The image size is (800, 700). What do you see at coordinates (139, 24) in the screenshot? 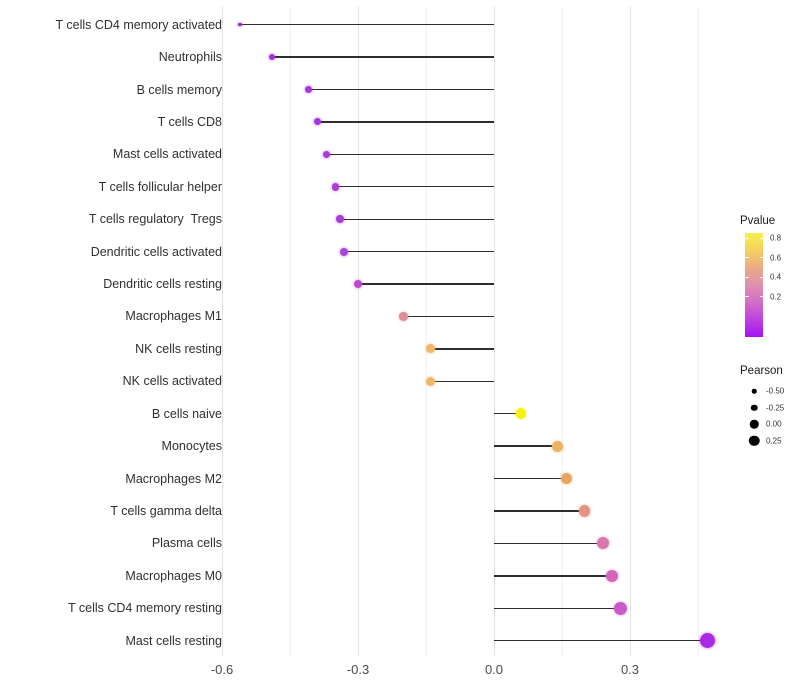
I see `category-label: T cells CD4 memory activated` at bounding box center [139, 24].